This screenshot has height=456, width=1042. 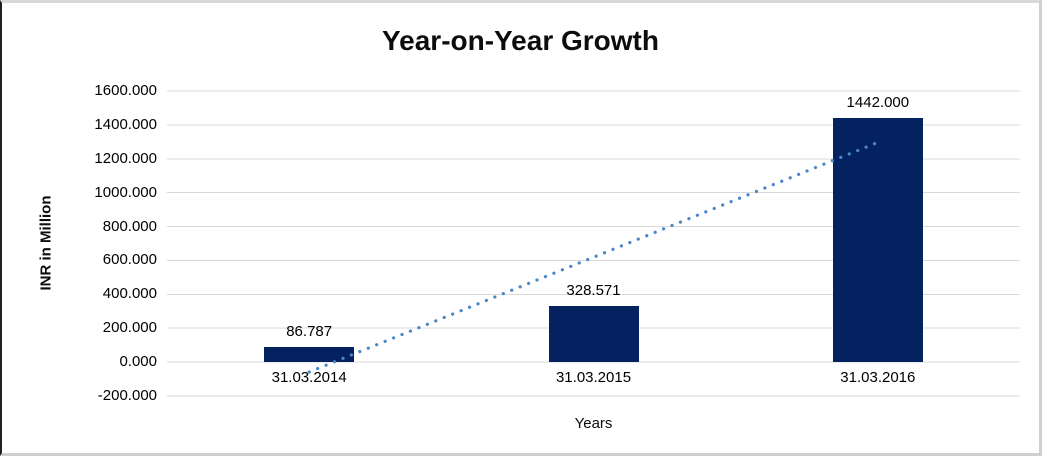 I want to click on x-tick-label: 31.03.2016, so click(x=878, y=378).